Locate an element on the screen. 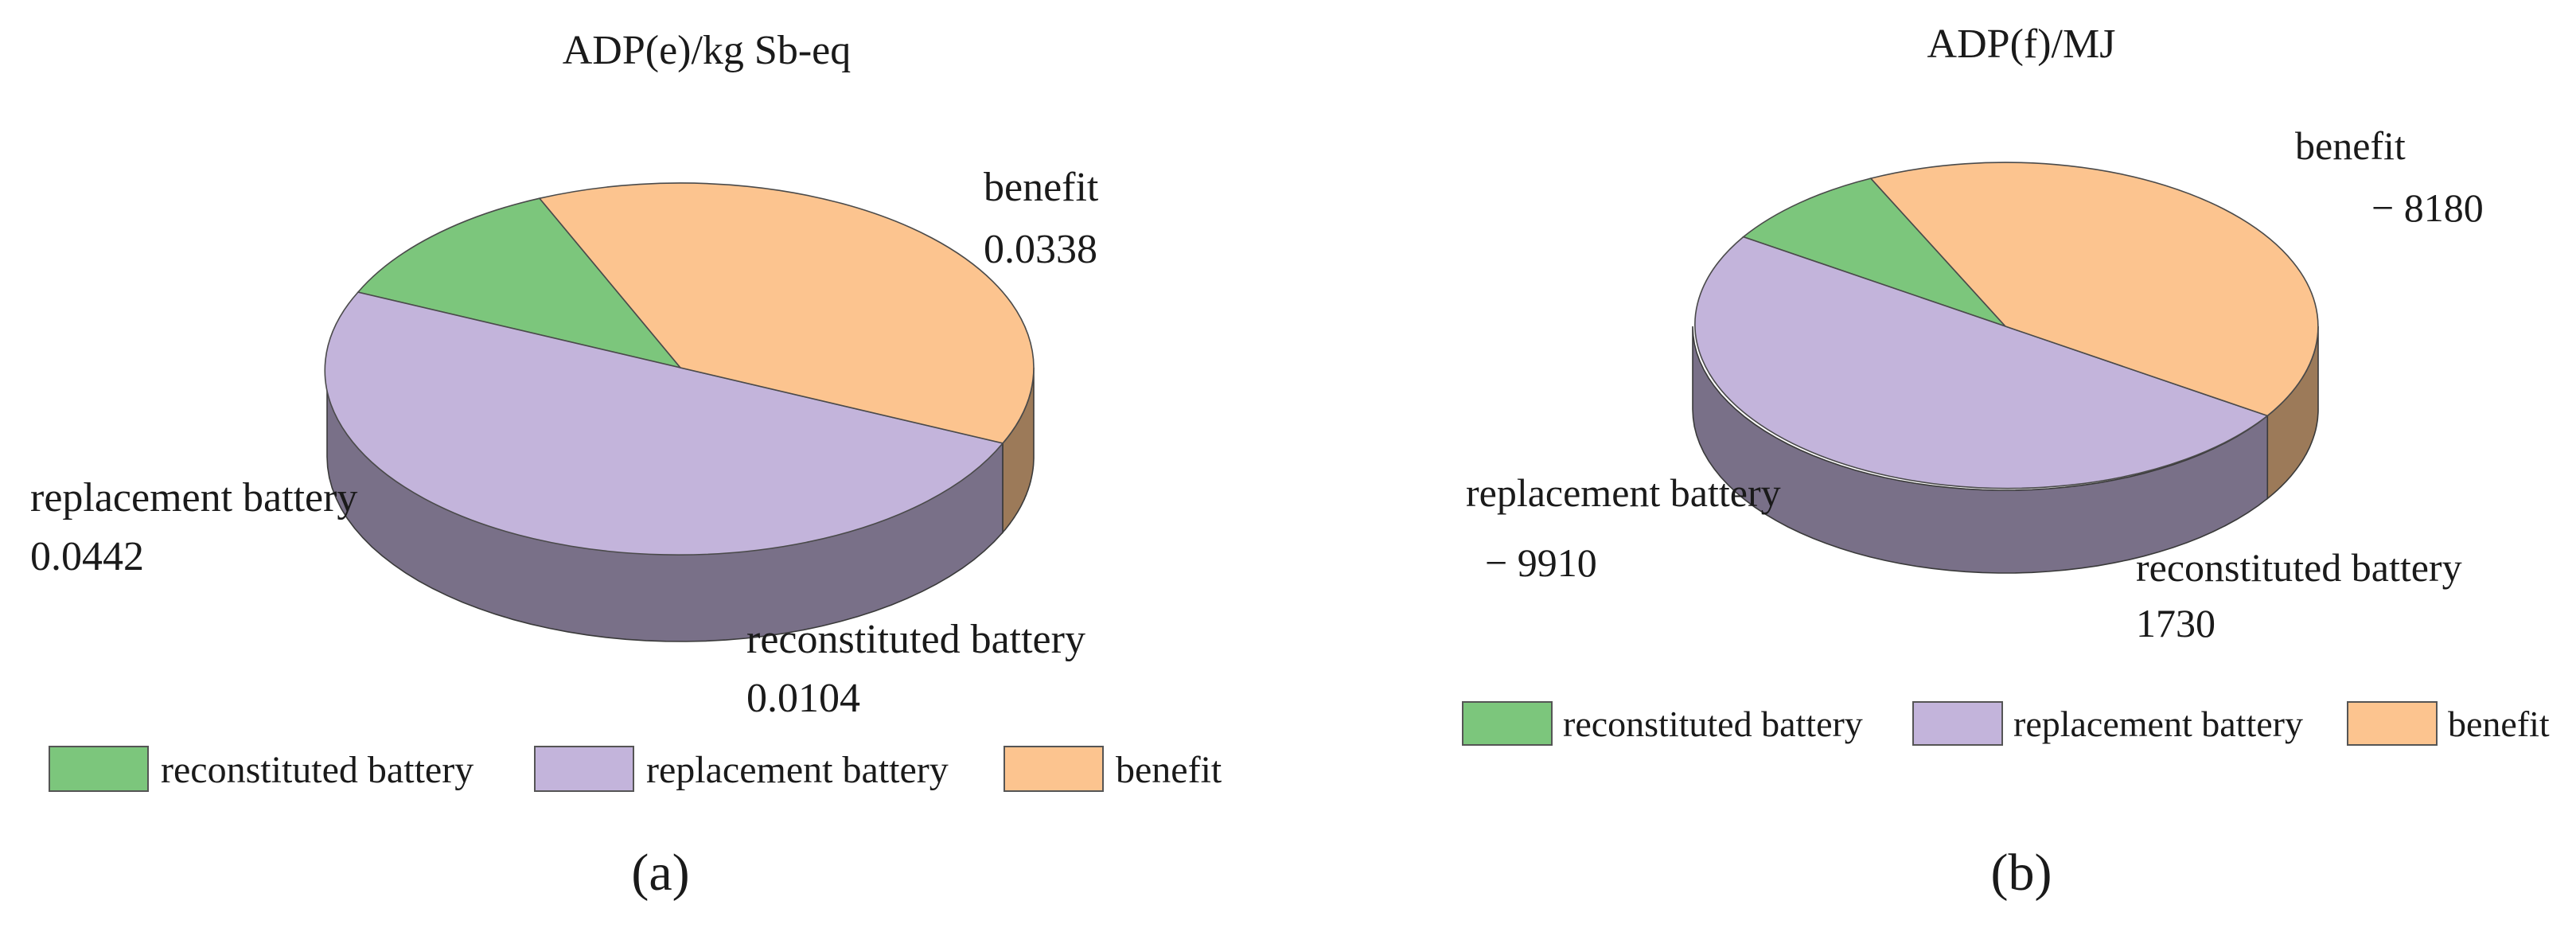 The image size is (2576, 928). pie-a is located at coordinates (679, 412).